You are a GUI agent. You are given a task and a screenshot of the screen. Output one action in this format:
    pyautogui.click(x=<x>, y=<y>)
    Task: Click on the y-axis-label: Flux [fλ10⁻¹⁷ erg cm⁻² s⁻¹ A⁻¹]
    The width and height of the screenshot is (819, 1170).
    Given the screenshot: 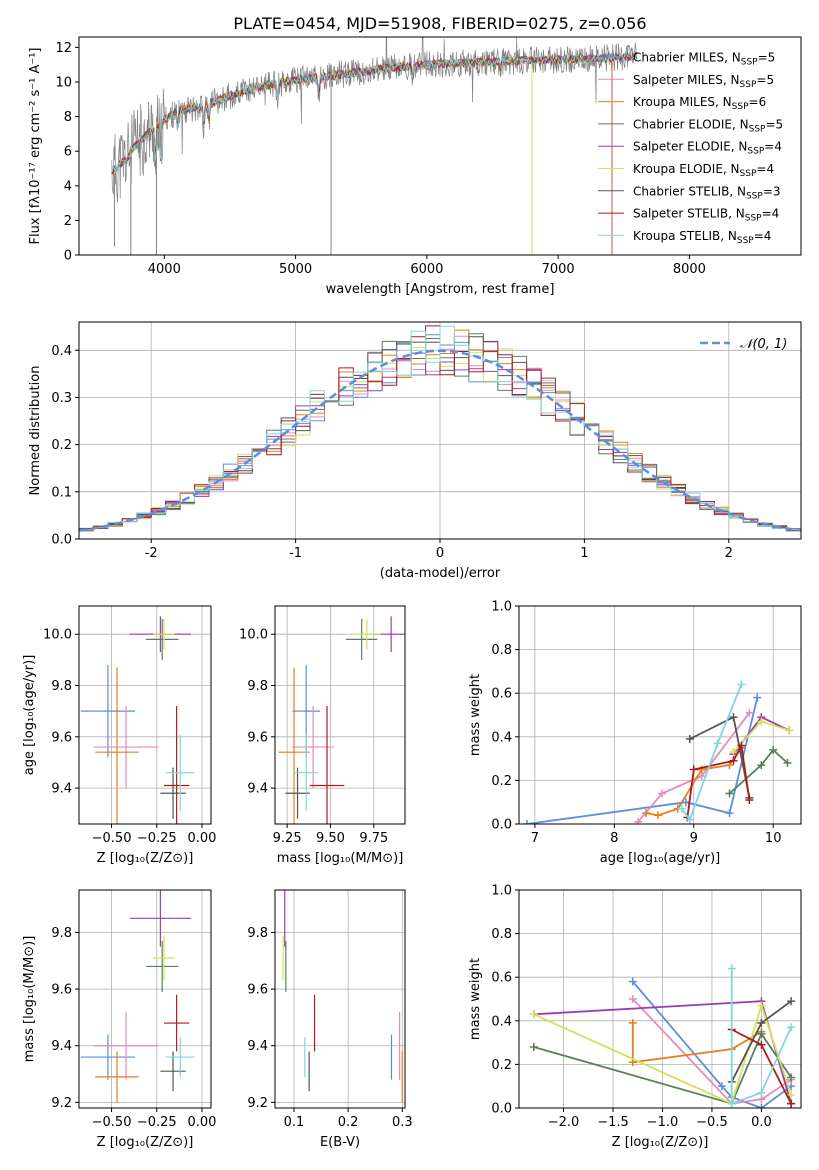 What is the action you would take?
    pyautogui.click(x=35, y=146)
    